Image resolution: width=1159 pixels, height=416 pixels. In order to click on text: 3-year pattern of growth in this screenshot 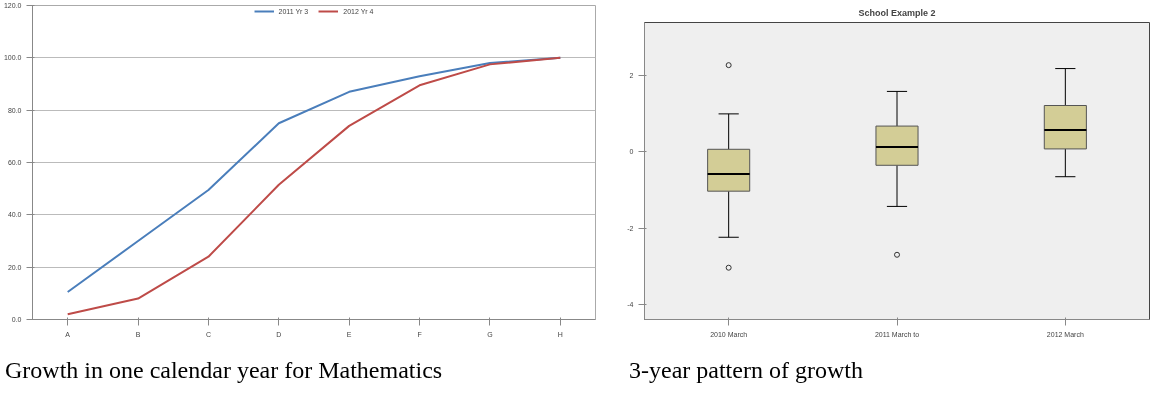, I will do `click(746, 370)`.